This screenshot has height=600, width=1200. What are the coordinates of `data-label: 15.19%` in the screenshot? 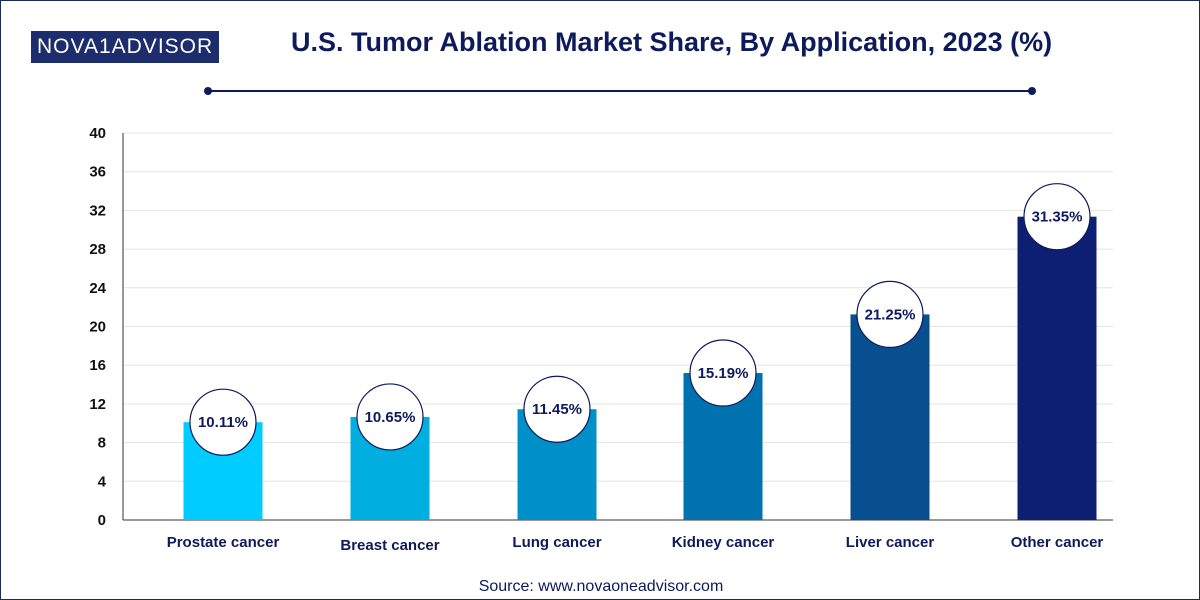 It's located at (723, 373).